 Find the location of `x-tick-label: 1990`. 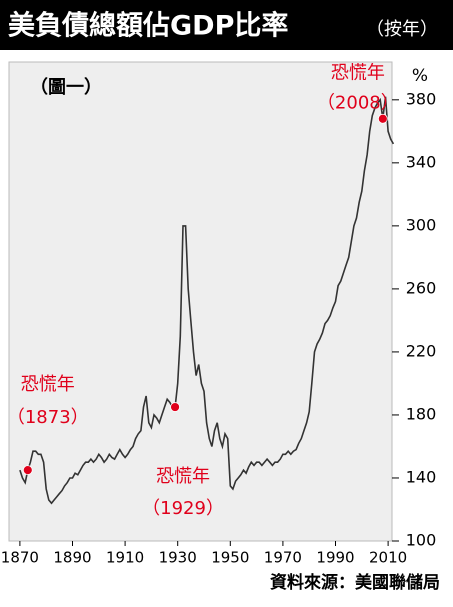

x-tick-label: 1990 is located at coordinates (335, 558).